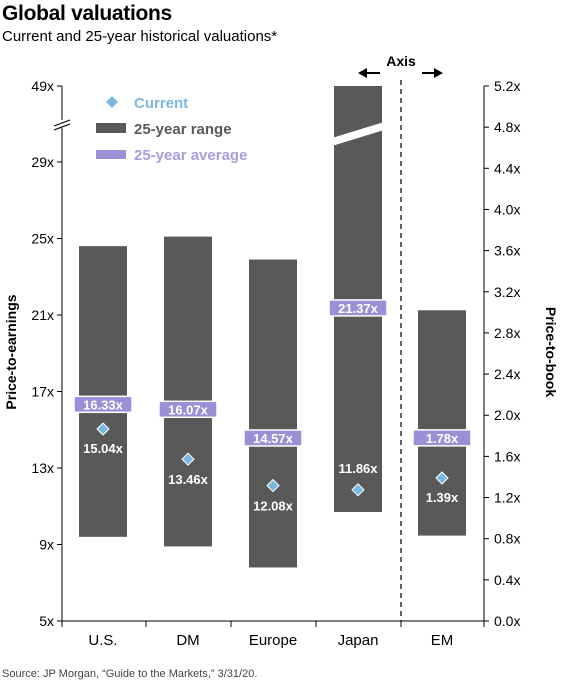 Image resolution: width=568 pixels, height=690 pixels. I want to click on average-label: 21.37x, so click(358, 308).